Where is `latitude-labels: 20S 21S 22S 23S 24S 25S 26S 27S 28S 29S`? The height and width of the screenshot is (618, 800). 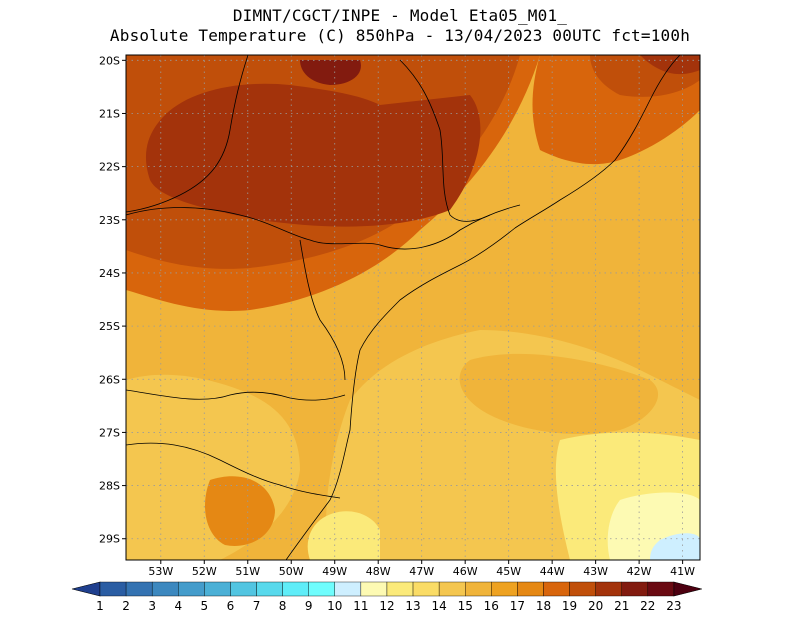
latitude-labels: 20S 21S 22S 23S 24S 25S 26S 27S 28S 29S is located at coordinates (112, 300).